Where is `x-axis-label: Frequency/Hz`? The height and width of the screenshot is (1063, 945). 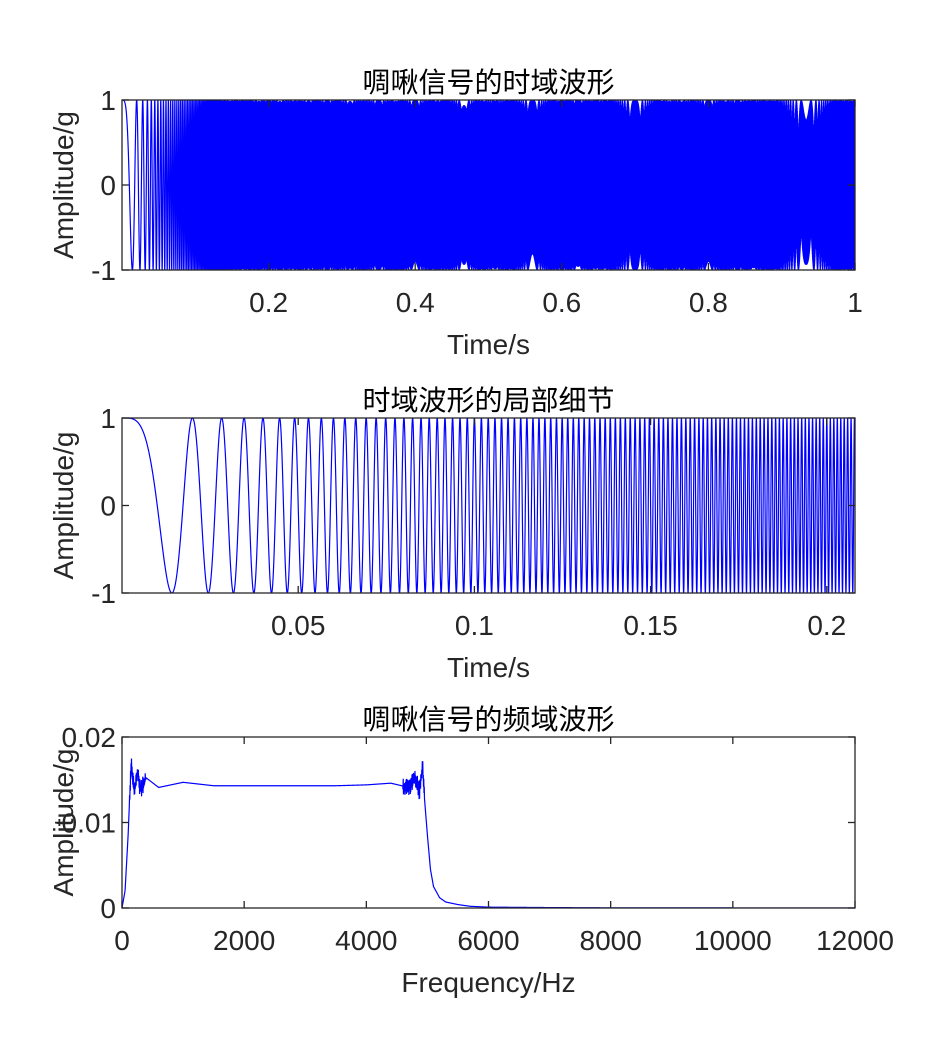 x-axis-label: Frequency/Hz is located at coordinates (488, 982).